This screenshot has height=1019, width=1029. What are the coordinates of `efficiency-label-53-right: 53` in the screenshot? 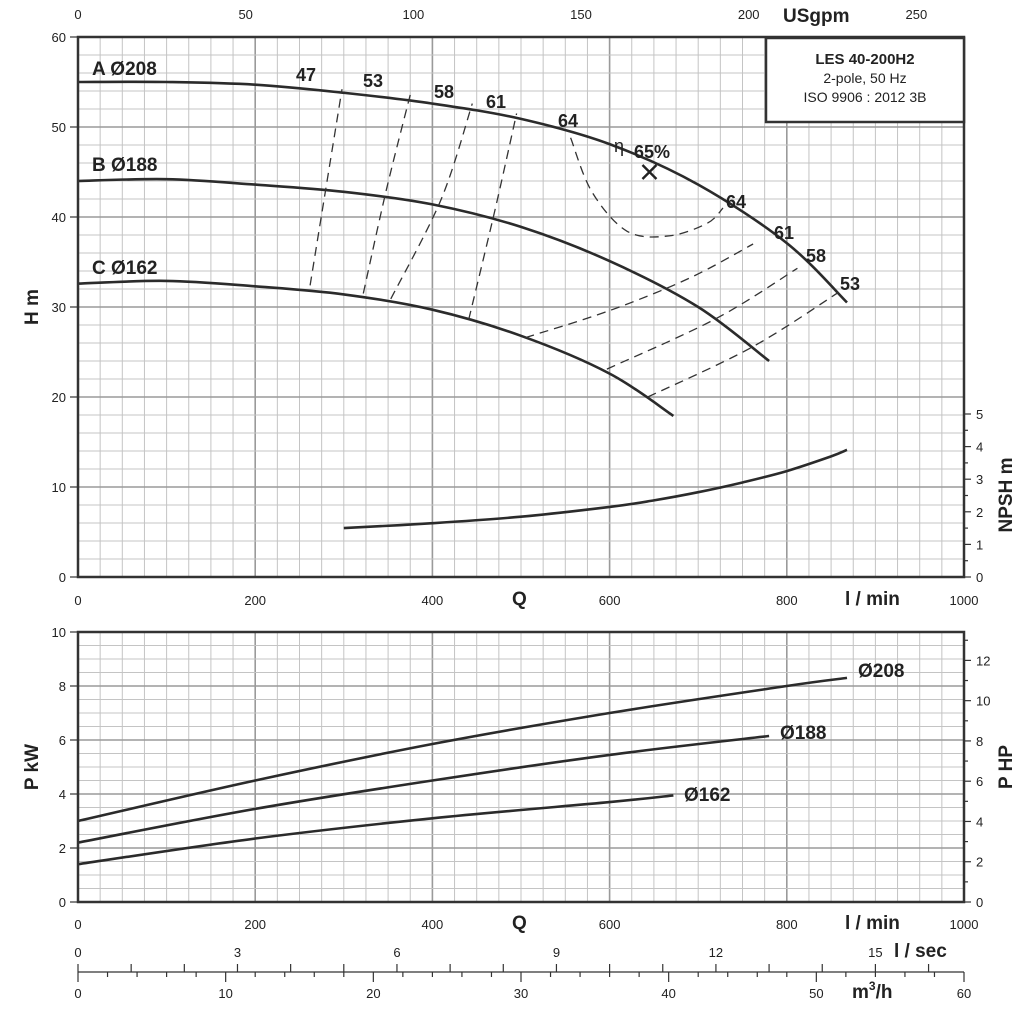 It's located at (850, 284).